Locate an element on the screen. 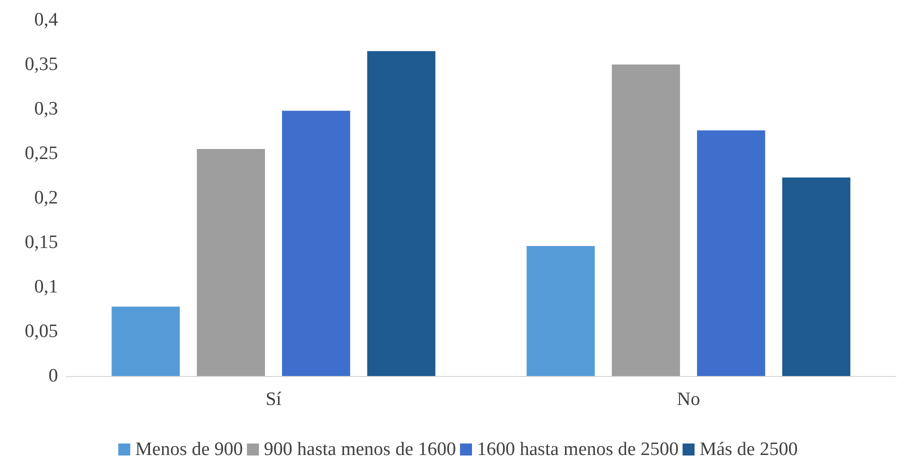 The image size is (916, 464). y-tick-label: 0 is located at coordinates (53, 376).